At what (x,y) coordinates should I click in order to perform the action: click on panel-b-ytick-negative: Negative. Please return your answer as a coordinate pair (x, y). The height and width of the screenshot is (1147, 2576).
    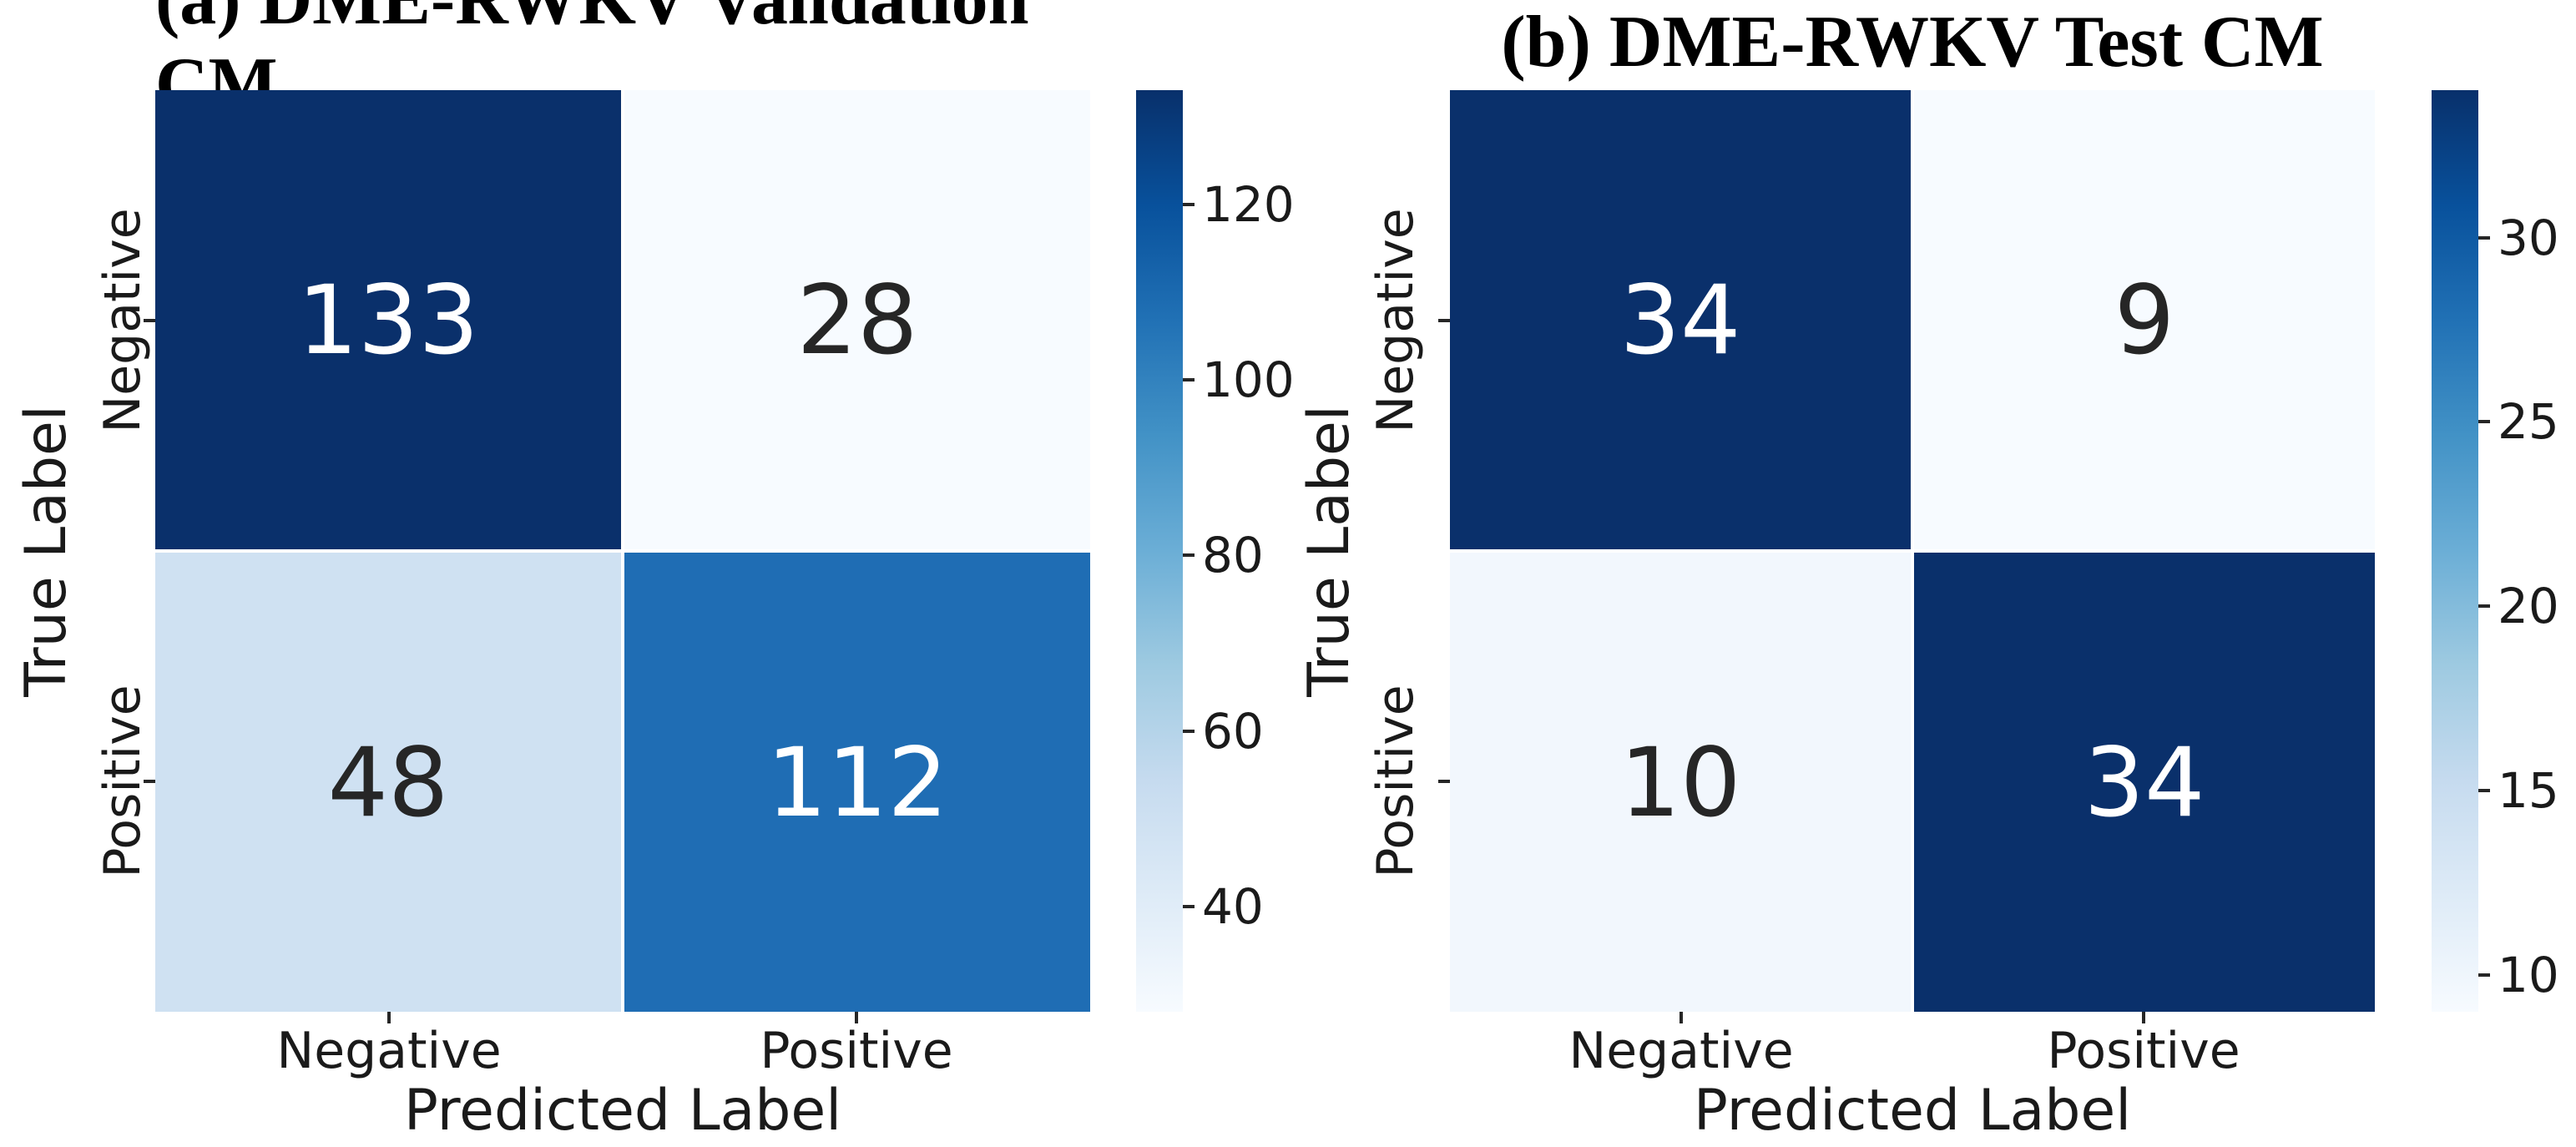
    Looking at the image, I should click on (1395, 320).